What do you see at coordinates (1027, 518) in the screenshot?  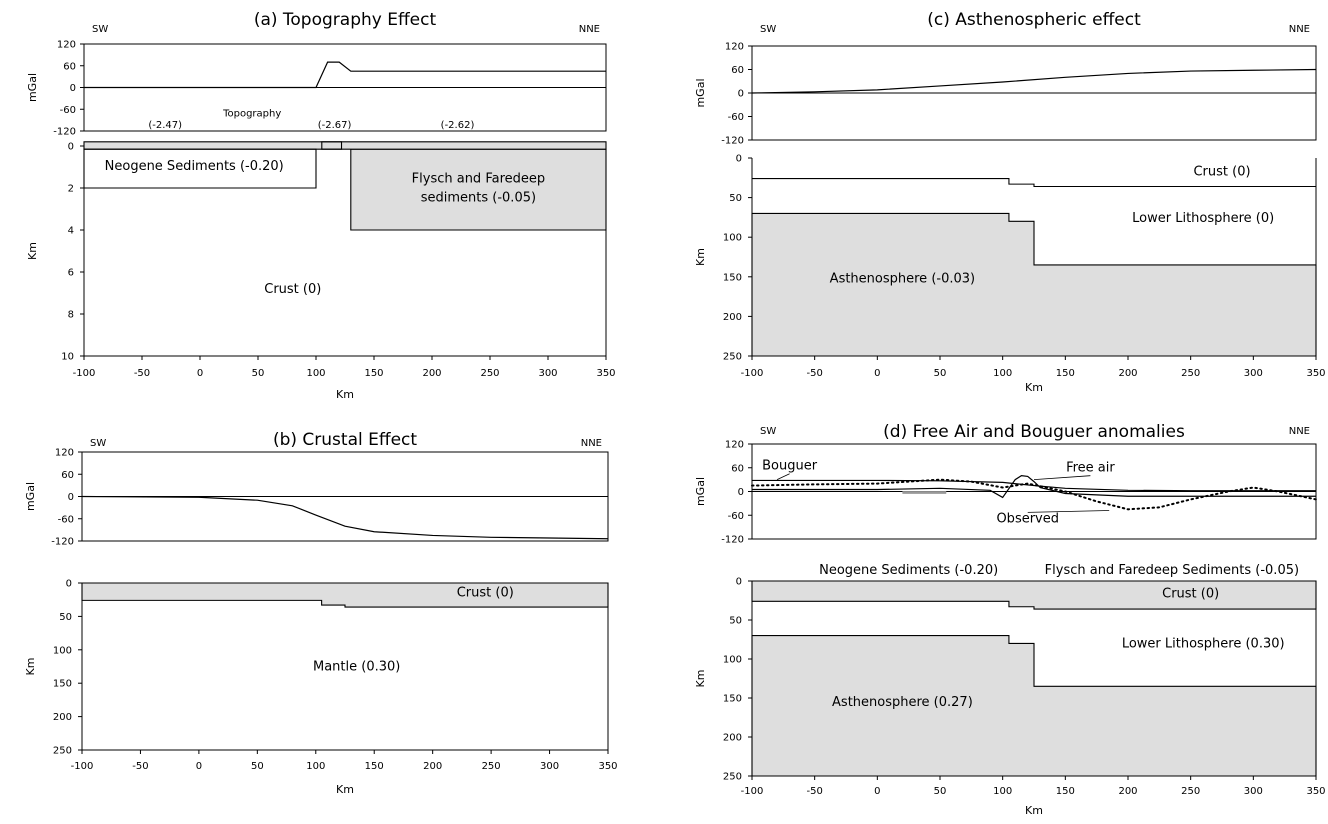 I see `panel-d-annotation-observed: Observed` at bounding box center [1027, 518].